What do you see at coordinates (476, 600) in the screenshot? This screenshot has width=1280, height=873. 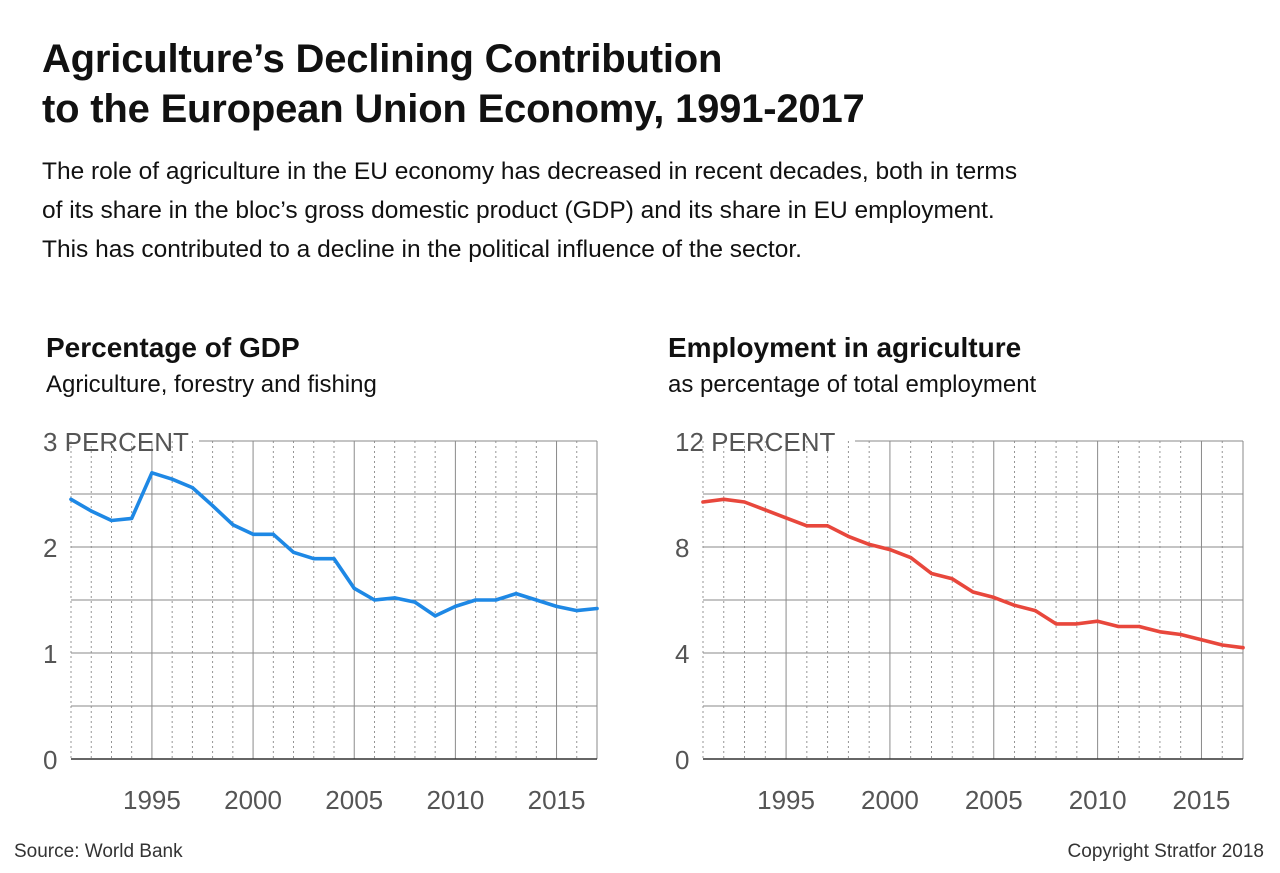 I see `gdp-data-point-2011` at bounding box center [476, 600].